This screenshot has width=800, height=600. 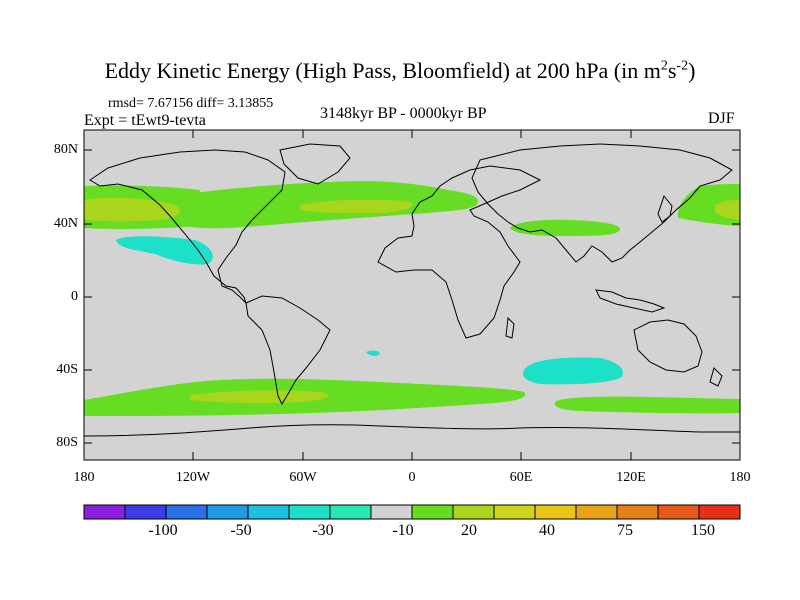 What do you see at coordinates (630, 301) in the screenshot?
I see `maritime-continent-coast` at bounding box center [630, 301].